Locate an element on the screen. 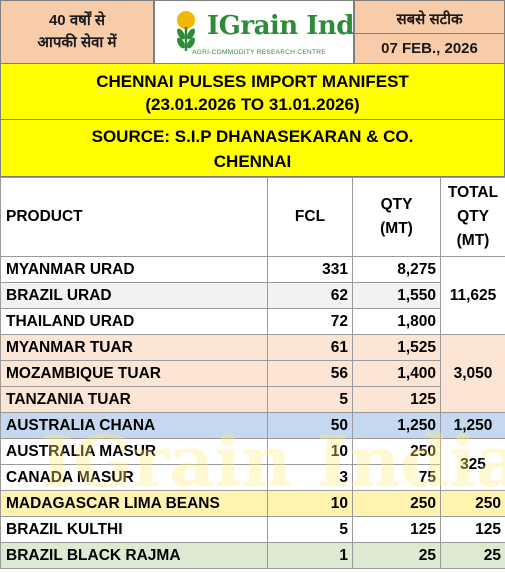 The height and width of the screenshot is (573, 505). qty-cell: 8,275 is located at coordinates (396, 269).